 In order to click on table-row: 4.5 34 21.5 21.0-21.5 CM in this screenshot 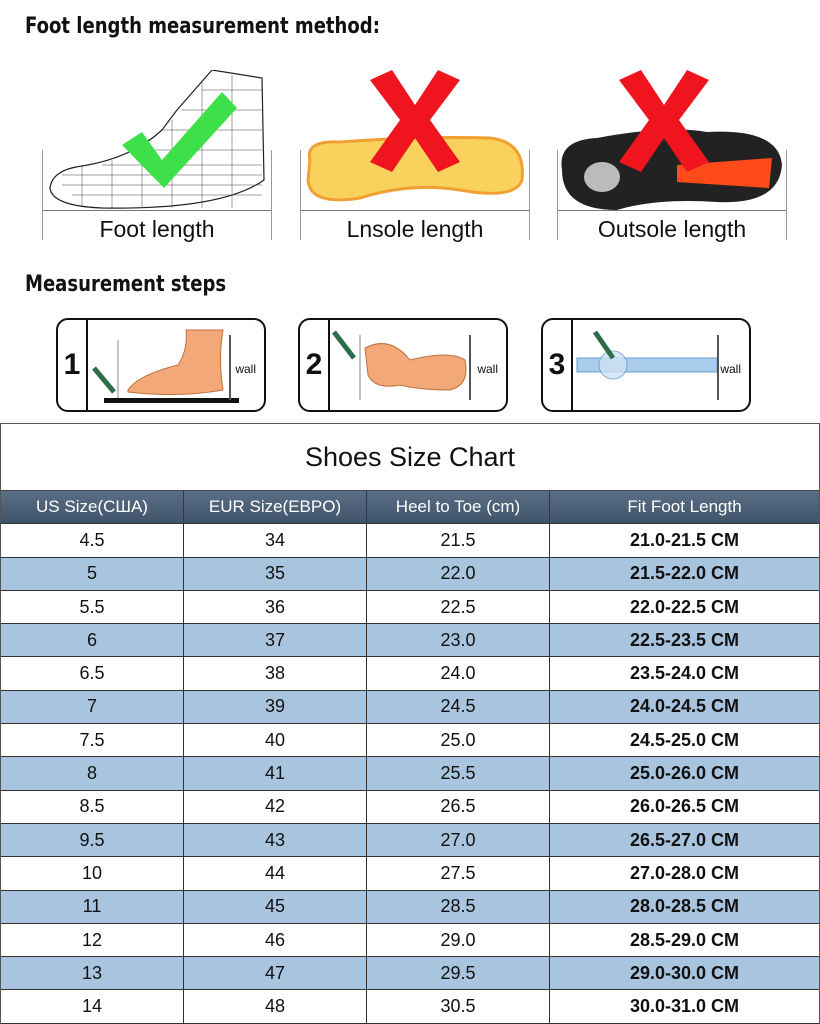, I will do `click(410, 541)`.